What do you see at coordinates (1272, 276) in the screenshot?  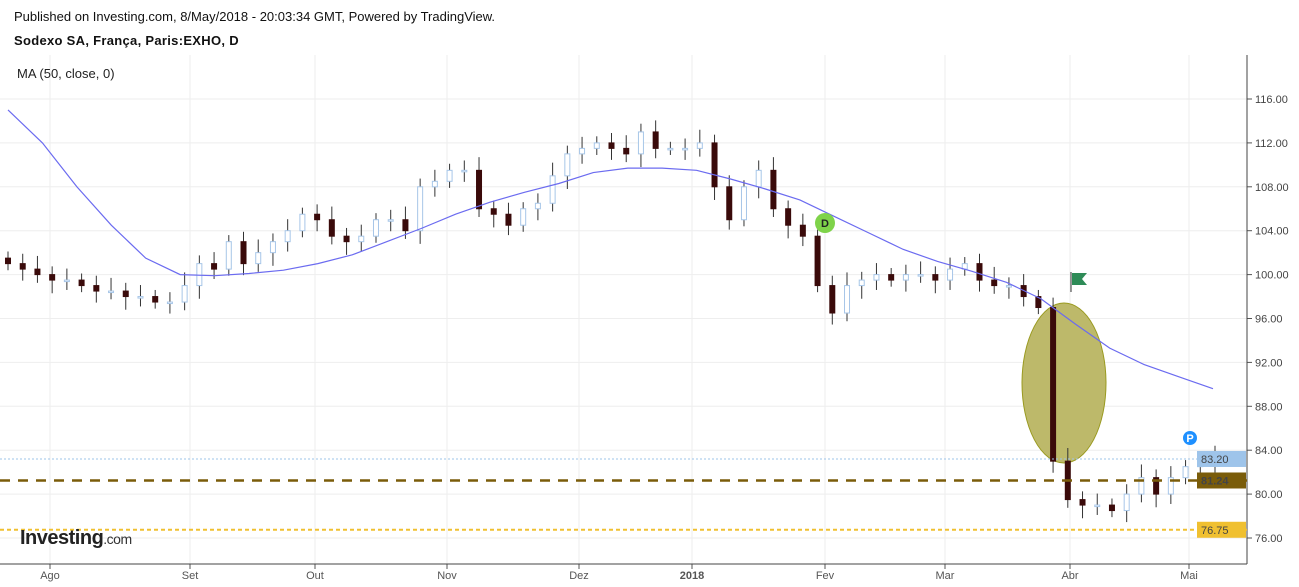 I see `y-tick-label: 100.00` at bounding box center [1272, 276].